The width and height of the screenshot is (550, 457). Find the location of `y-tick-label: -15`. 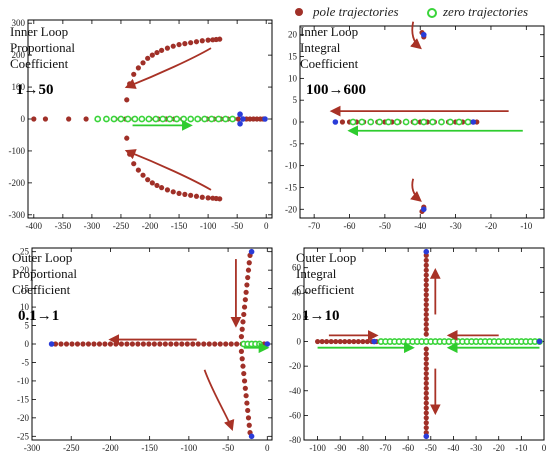

y-tick-label: -15 is located at coordinates (23, 399).